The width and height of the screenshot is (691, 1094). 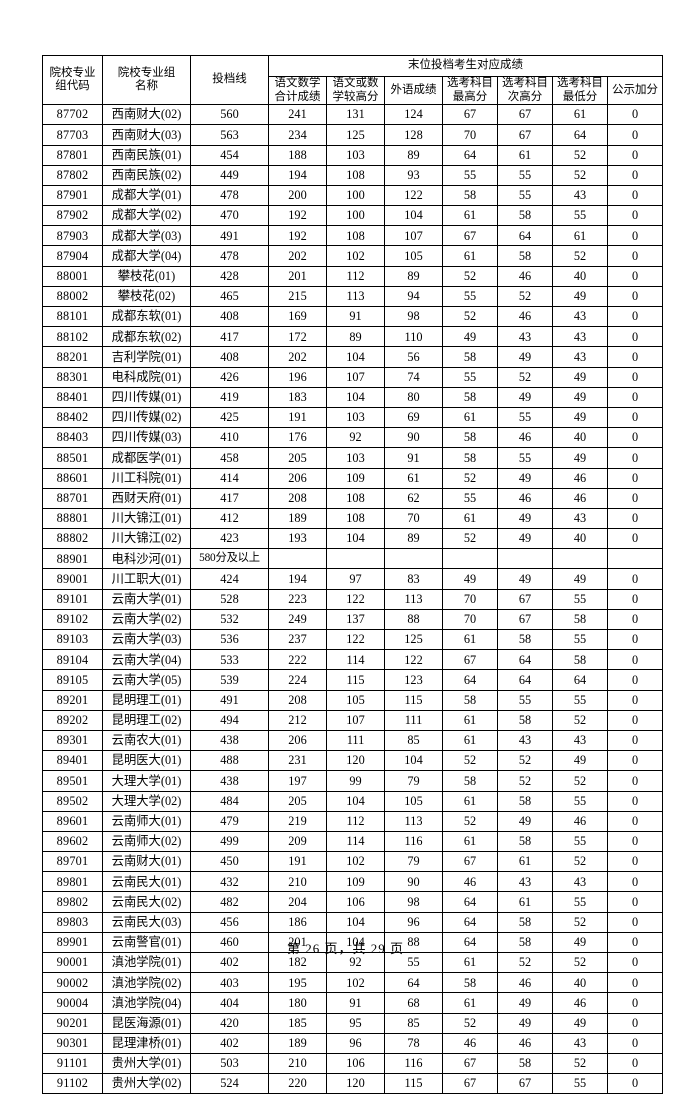 I want to click on cell-high: 113, so click(x=355, y=296).